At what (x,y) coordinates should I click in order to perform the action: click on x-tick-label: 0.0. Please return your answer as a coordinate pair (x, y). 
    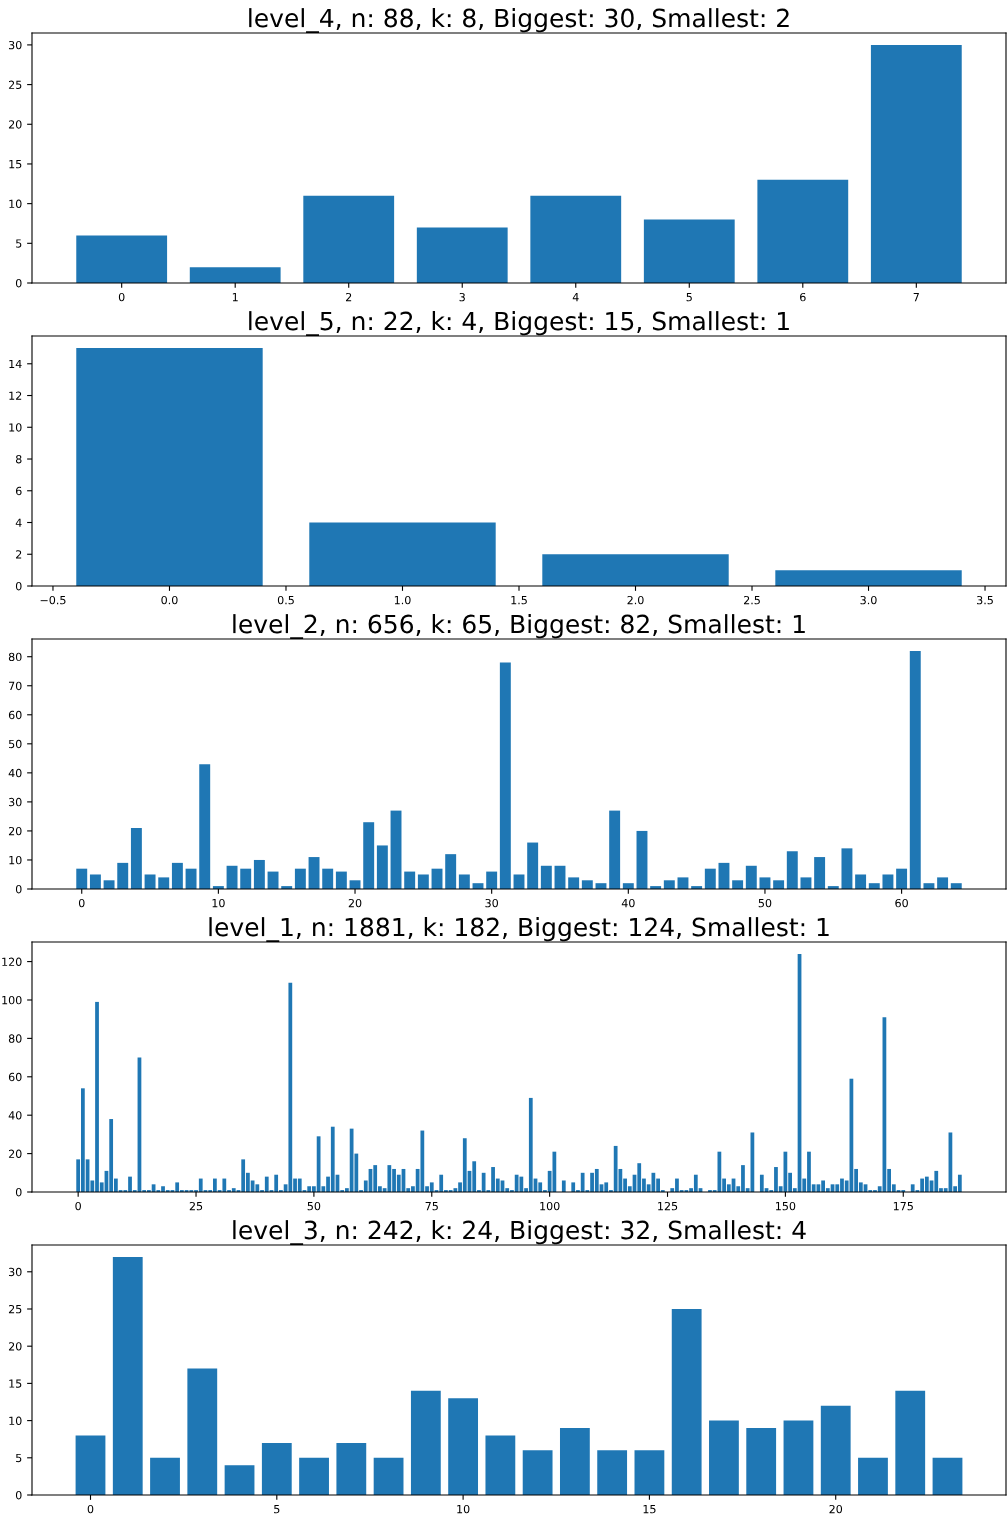
    Looking at the image, I should click on (169, 600).